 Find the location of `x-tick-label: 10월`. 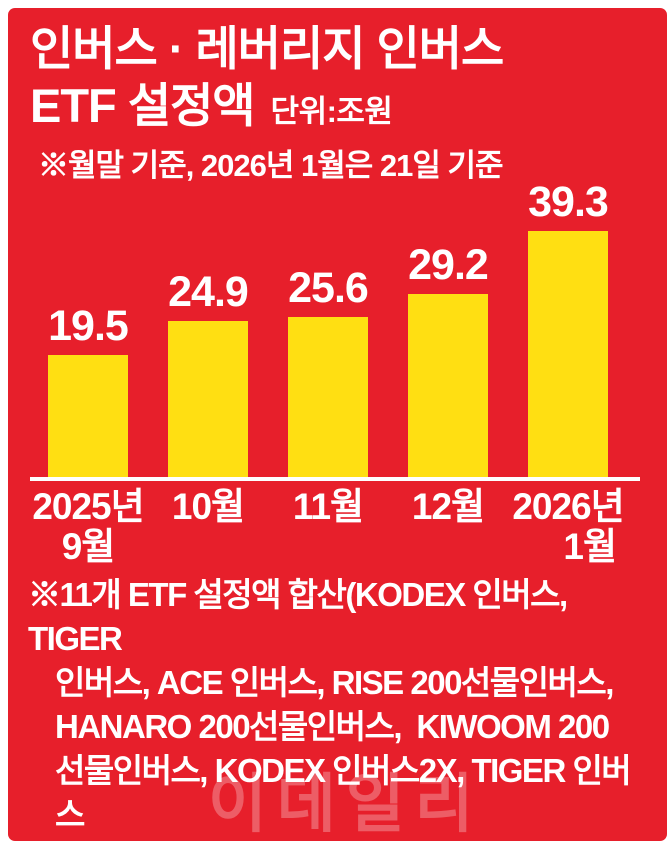

x-tick-label: 10월 is located at coordinates (208, 507).